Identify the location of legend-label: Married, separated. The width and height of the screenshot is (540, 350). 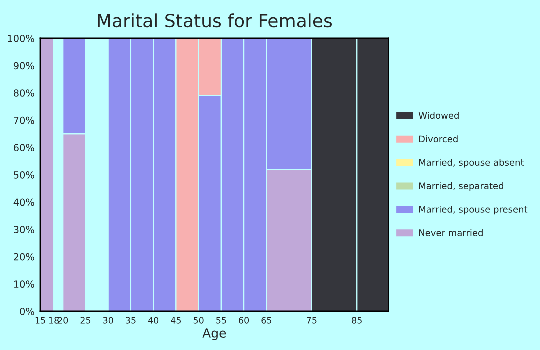
(461, 187).